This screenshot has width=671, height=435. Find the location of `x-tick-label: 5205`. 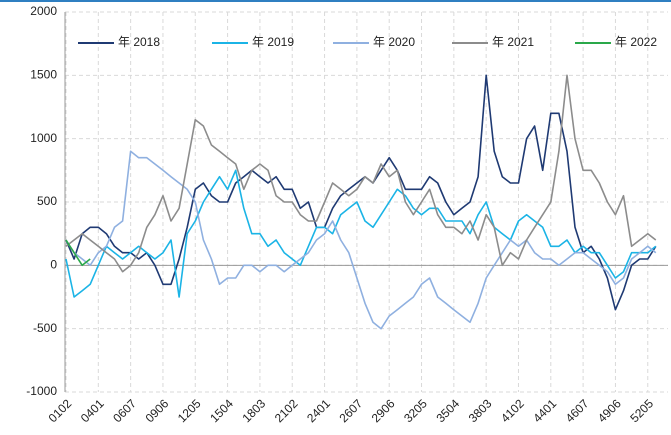

x-tick-label: 5205 is located at coordinates (641, 410).